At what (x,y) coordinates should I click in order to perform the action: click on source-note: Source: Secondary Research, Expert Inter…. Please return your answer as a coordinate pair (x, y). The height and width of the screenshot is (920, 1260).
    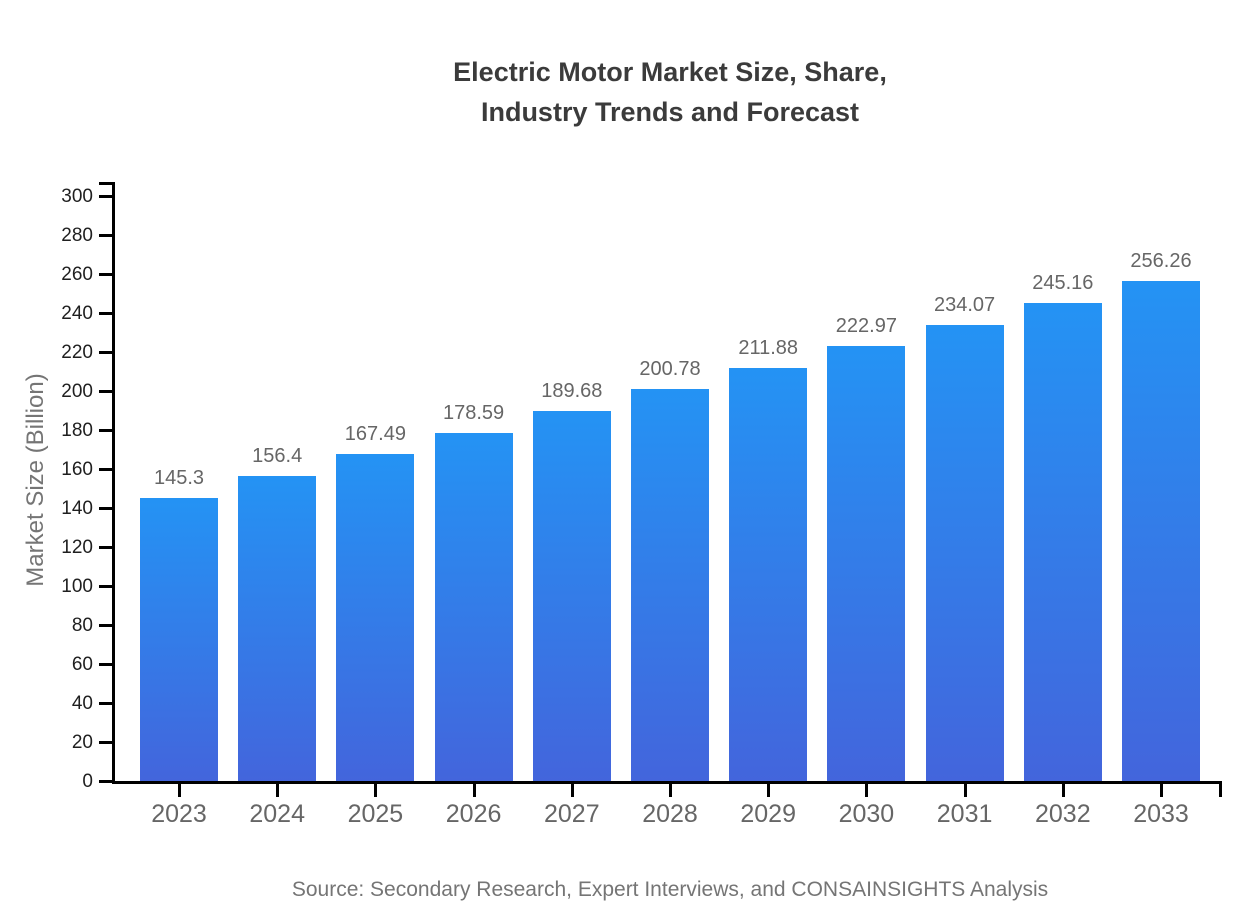
    Looking at the image, I should click on (670, 889).